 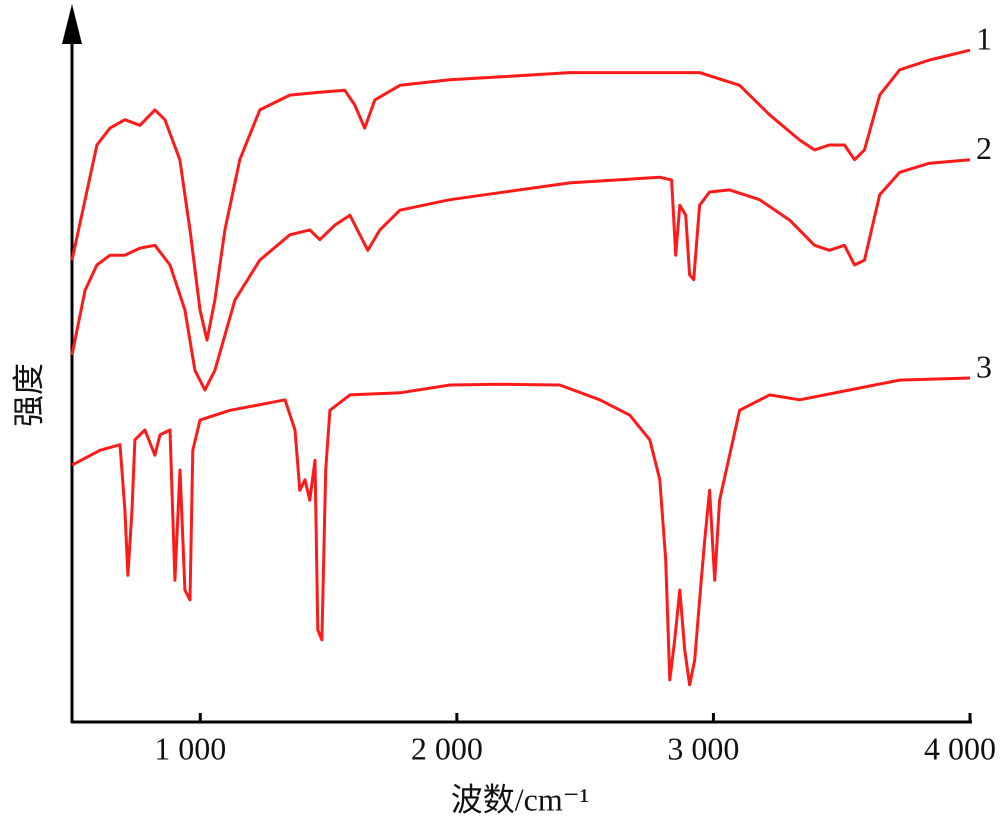 What do you see at coordinates (28, 395) in the screenshot?
I see `y-axis-label: 强度` at bounding box center [28, 395].